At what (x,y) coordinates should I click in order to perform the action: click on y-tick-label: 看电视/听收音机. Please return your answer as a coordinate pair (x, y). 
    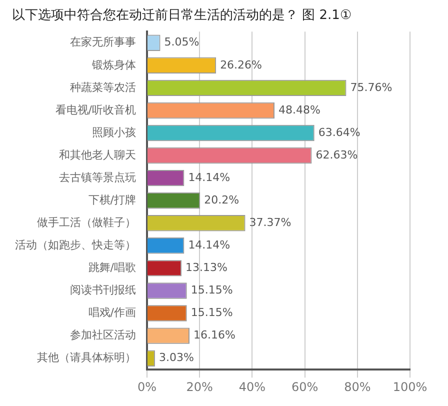
    Looking at the image, I should click on (95, 109).